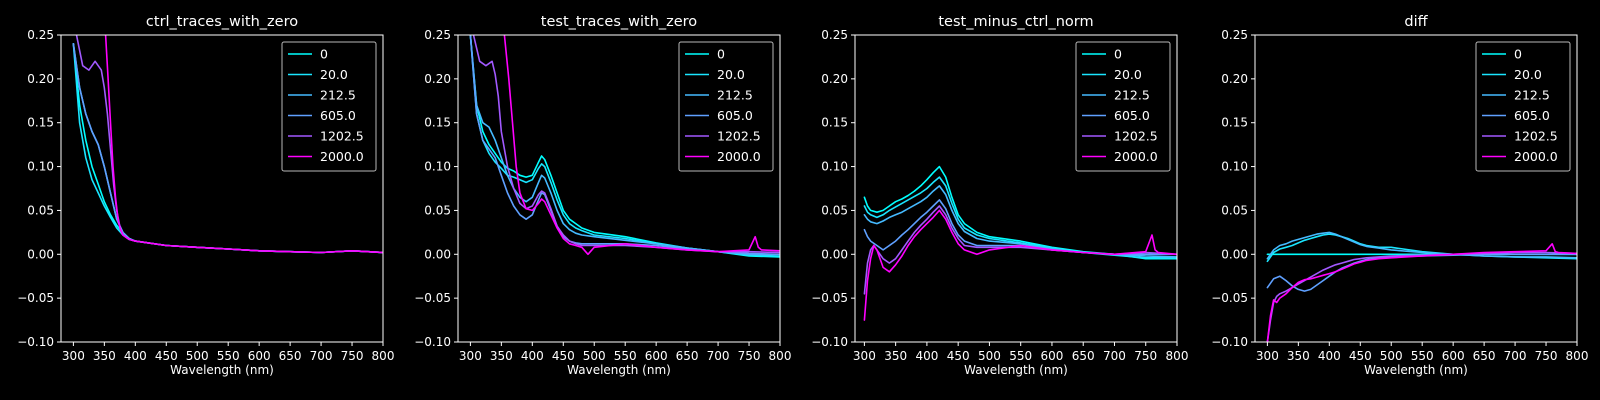 This screenshot has width=1600, height=400. What do you see at coordinates (1577, 356) in the screenshot?
I see `x-tick-label: 800` at bounding box center [1577, 356].